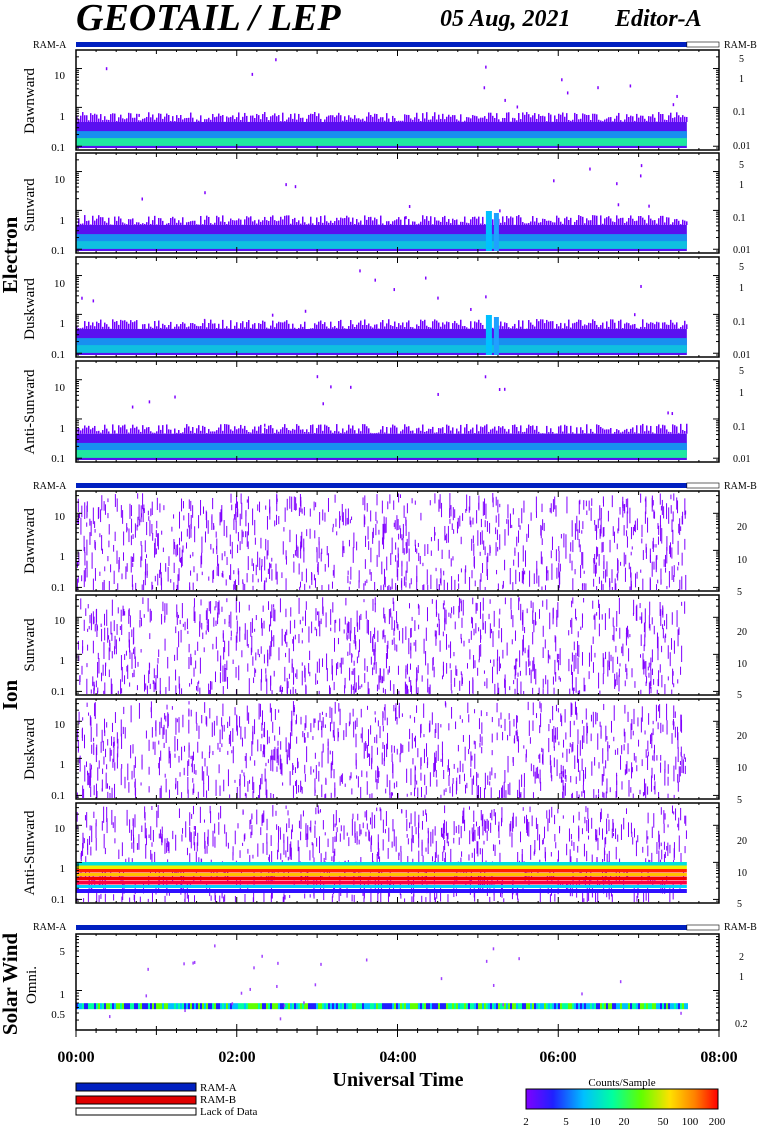  I want to click on panel-label-electron-anti-sunward: Anti-Sunward, so click(30, 411).